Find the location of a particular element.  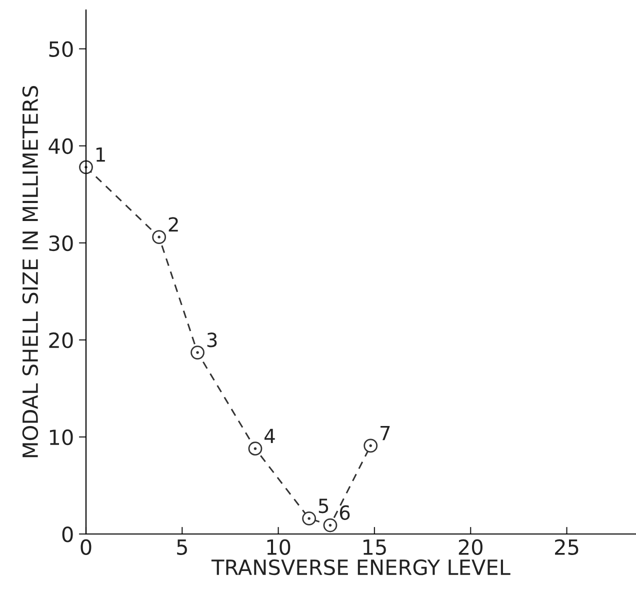

x-axis-title: TRANSVERSE ENERGY LEVEL is located at coordinates (360, 567).